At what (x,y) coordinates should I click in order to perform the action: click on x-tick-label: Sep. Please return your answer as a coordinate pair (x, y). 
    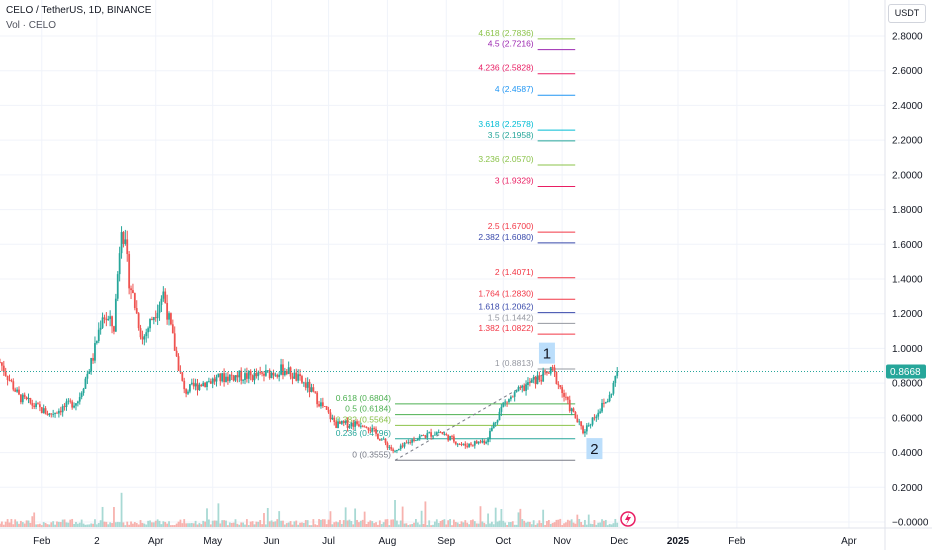
    Looking at the image, I should click on (446, 541).